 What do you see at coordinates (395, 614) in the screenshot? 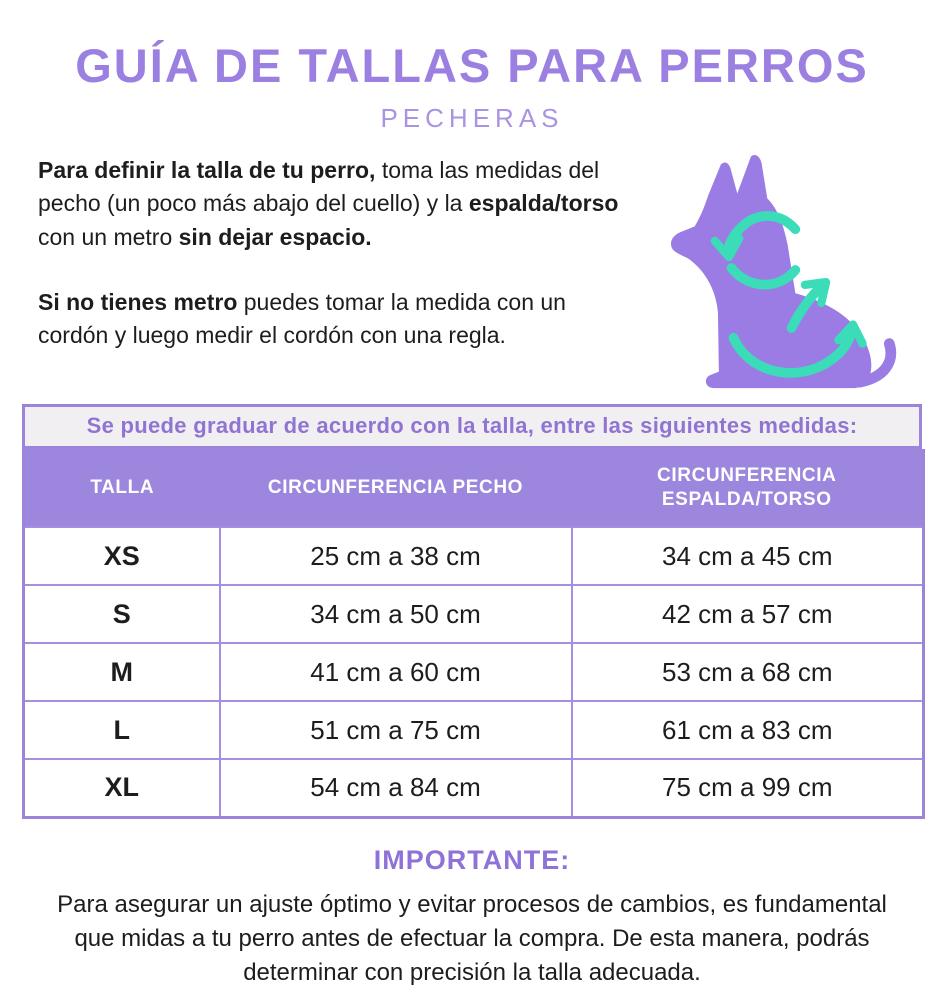
I see `chest-cell: 34 cm a 50 cm` at bounding box center [395, 614].